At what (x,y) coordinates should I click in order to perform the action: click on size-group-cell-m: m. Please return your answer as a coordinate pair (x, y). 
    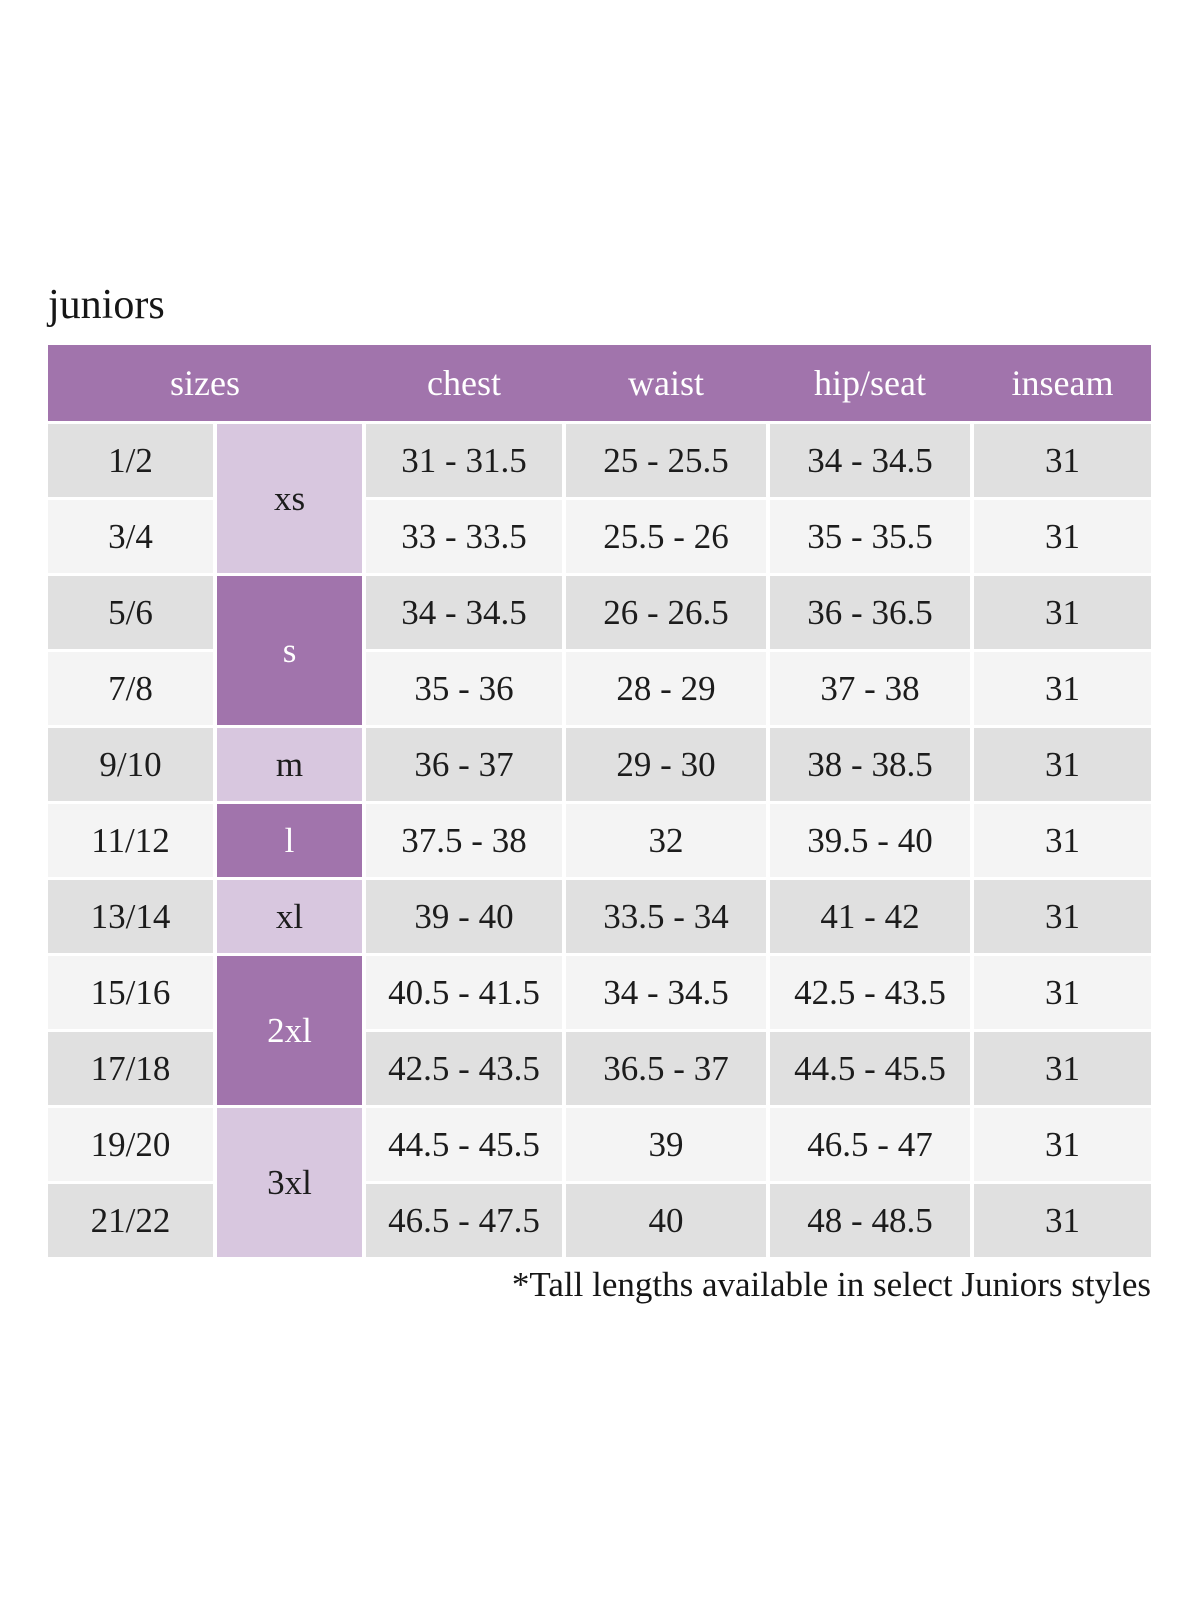
    Looking at the image, I should click on (289, 764).